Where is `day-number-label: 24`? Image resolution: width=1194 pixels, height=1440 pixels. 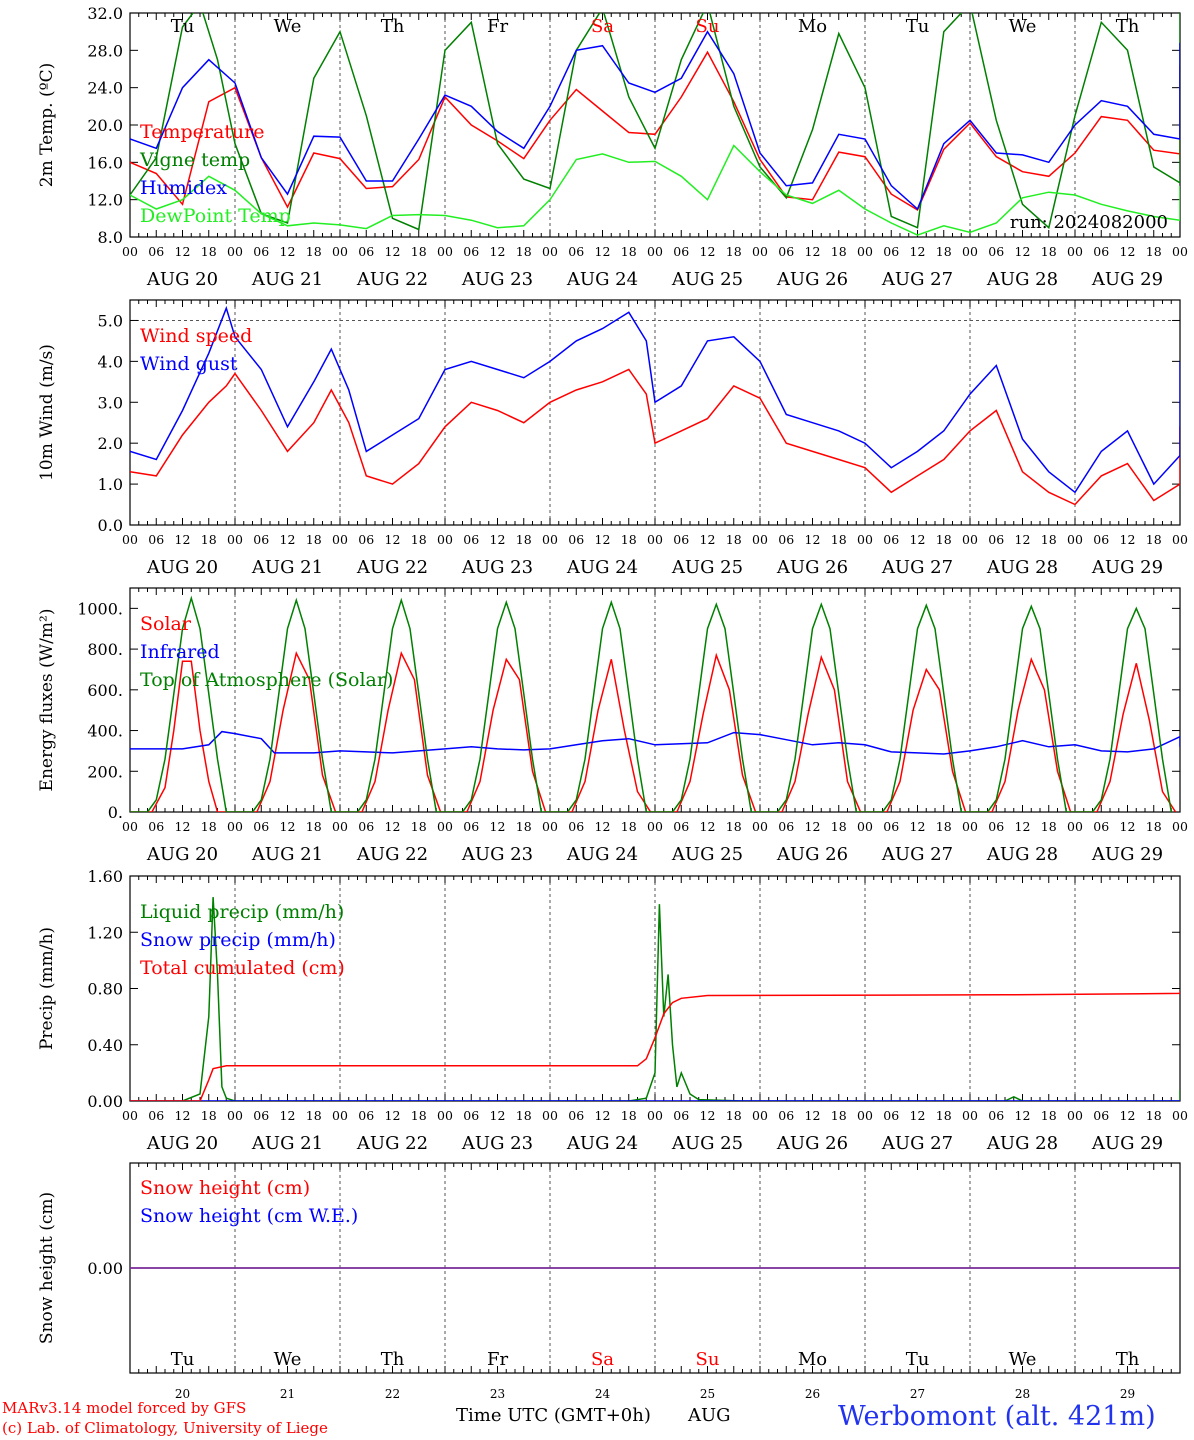
day-number-label: 24 is located at coordinates (603, 1394).